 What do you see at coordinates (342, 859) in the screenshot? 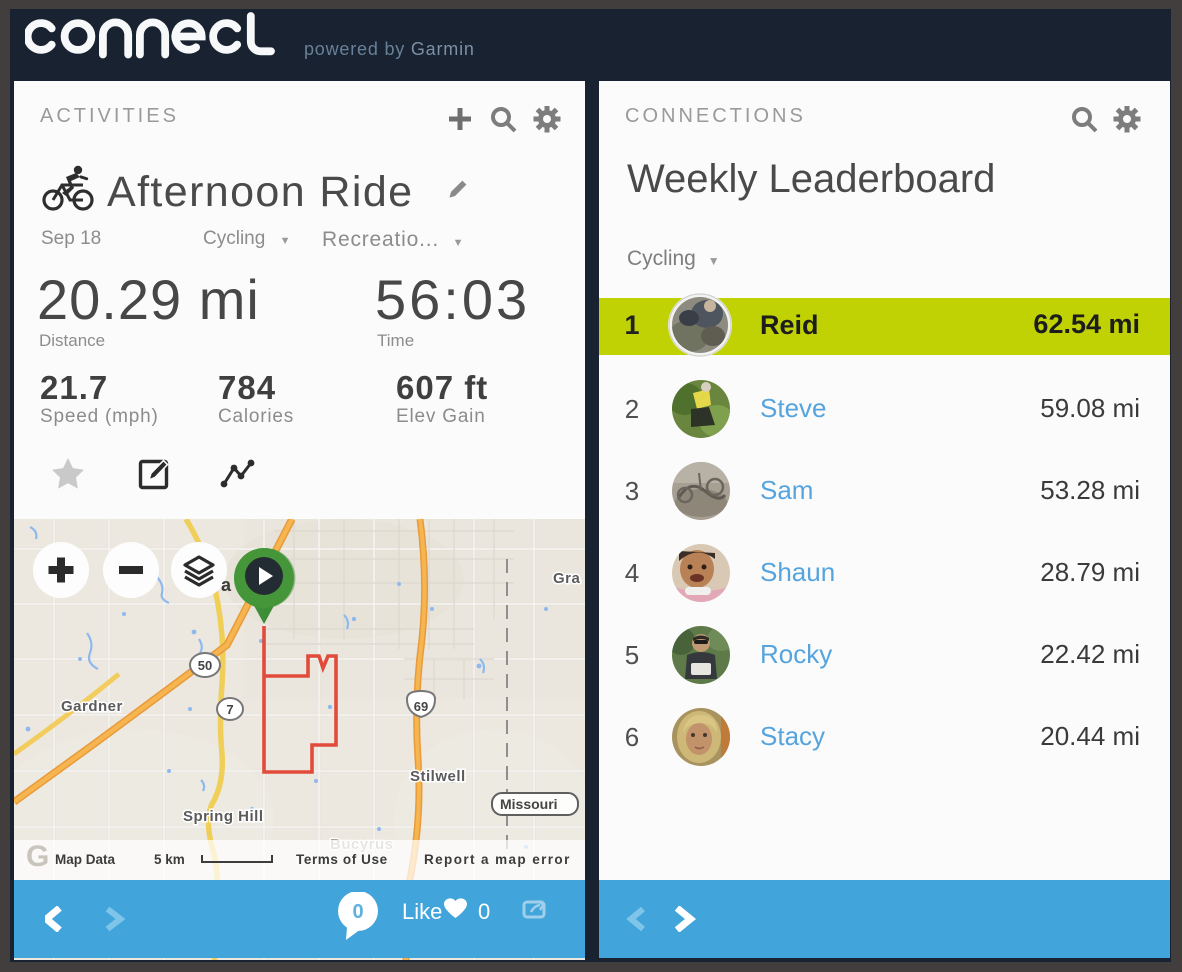
I see `svg-text: Terms of Use` at bounding box center [342, 859].